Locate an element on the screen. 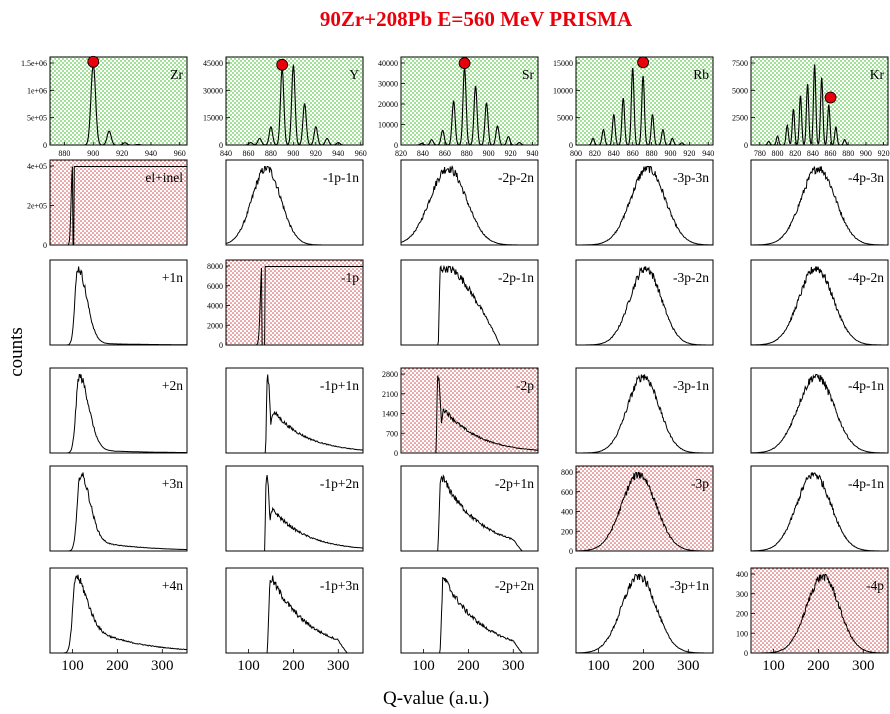 This screenshot has height=714, width=890. channel-label: -3p+1n is located at coordinates (689, 585).